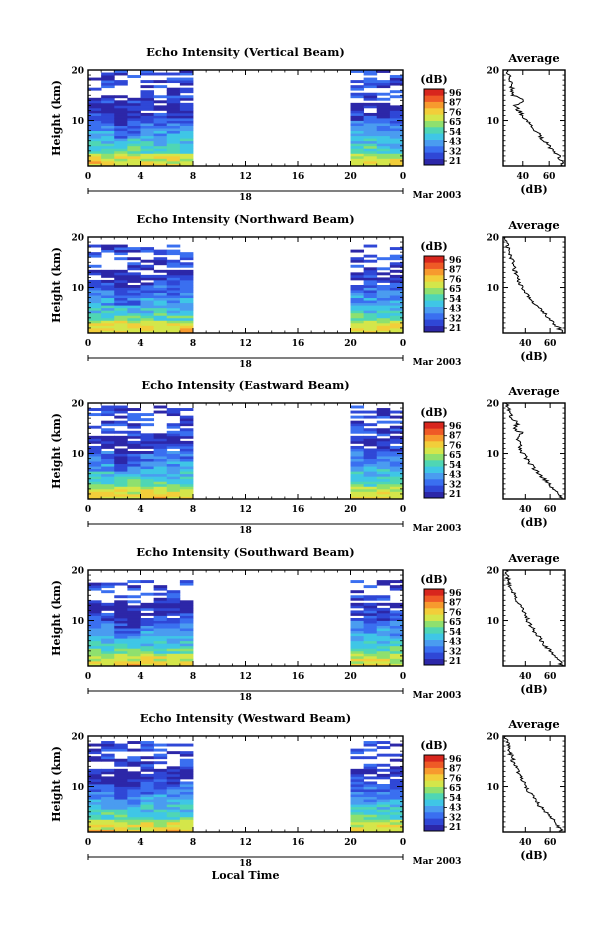  What do you see at coordinates (455, 828) in the screenshot?
I see `colorbar-tick-label: 21` at bounding box center [455, 828].